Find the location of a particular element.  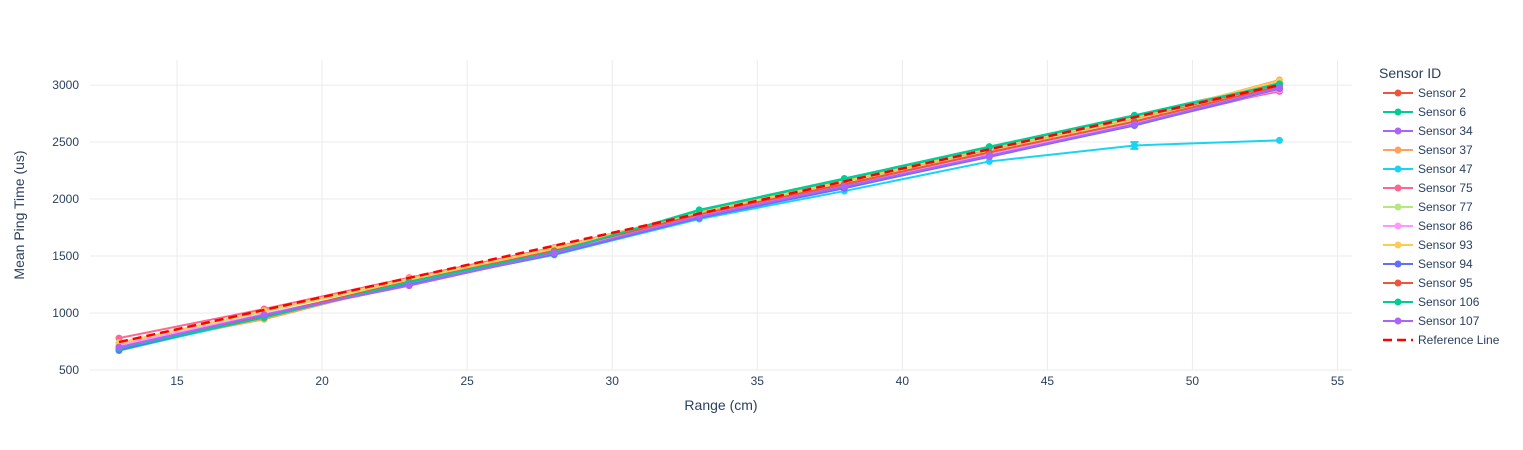

error-bar is located at coordinates (1134, 145).